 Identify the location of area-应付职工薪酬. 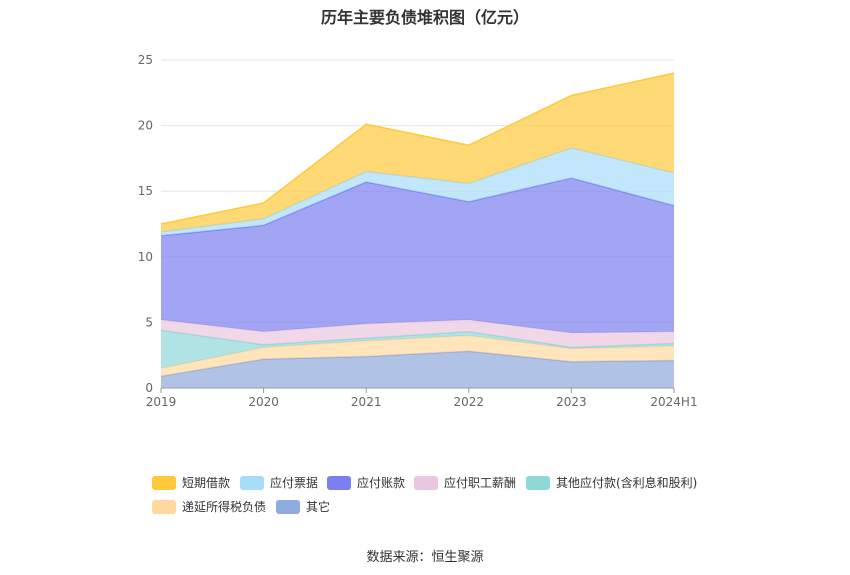
(417, 333).